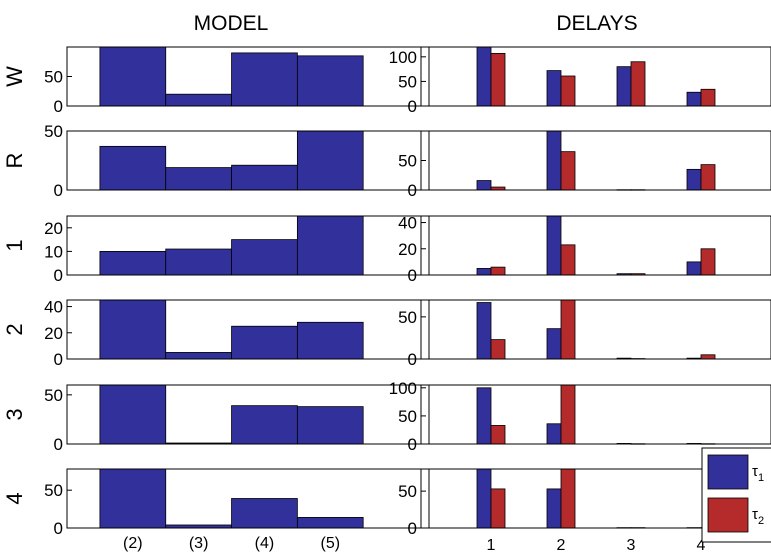 The height and width of the screenshot is (554, 771). What do you see at coordinates (14, 76) in the screenshot?
I see `row-label: W` at bounding box center [14, 76].